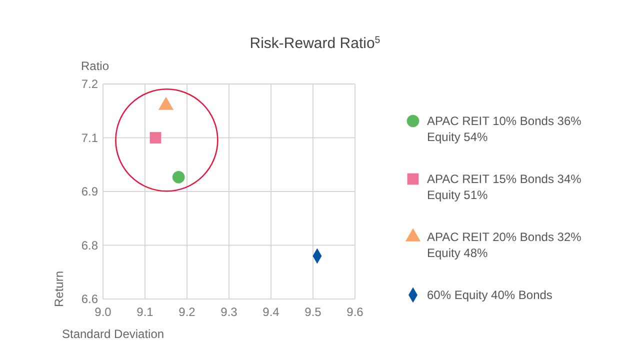 This screenshot has width=630, height=358. I want to click on y-tick-label: 6.9, so click(89, 191).